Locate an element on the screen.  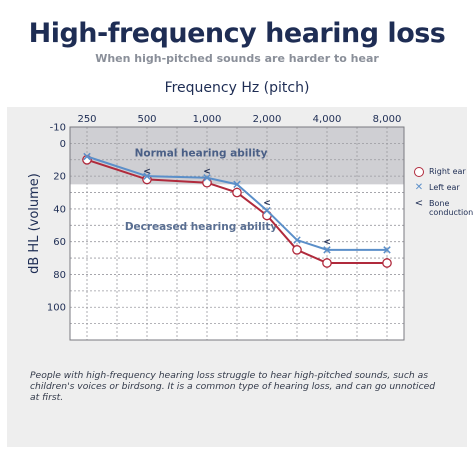
x-tick-label: 500 is located at coordinates (146, 119).